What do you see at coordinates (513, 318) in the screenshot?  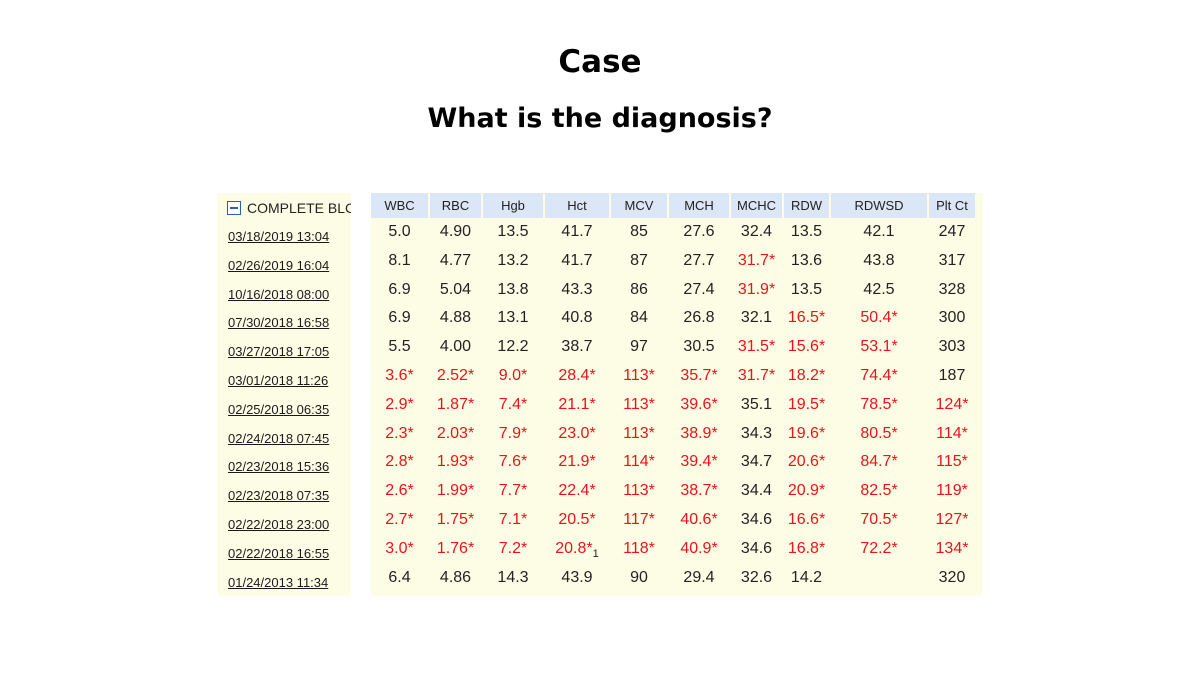 I see `result-value: 13.1` at bounding box center [513, 318].